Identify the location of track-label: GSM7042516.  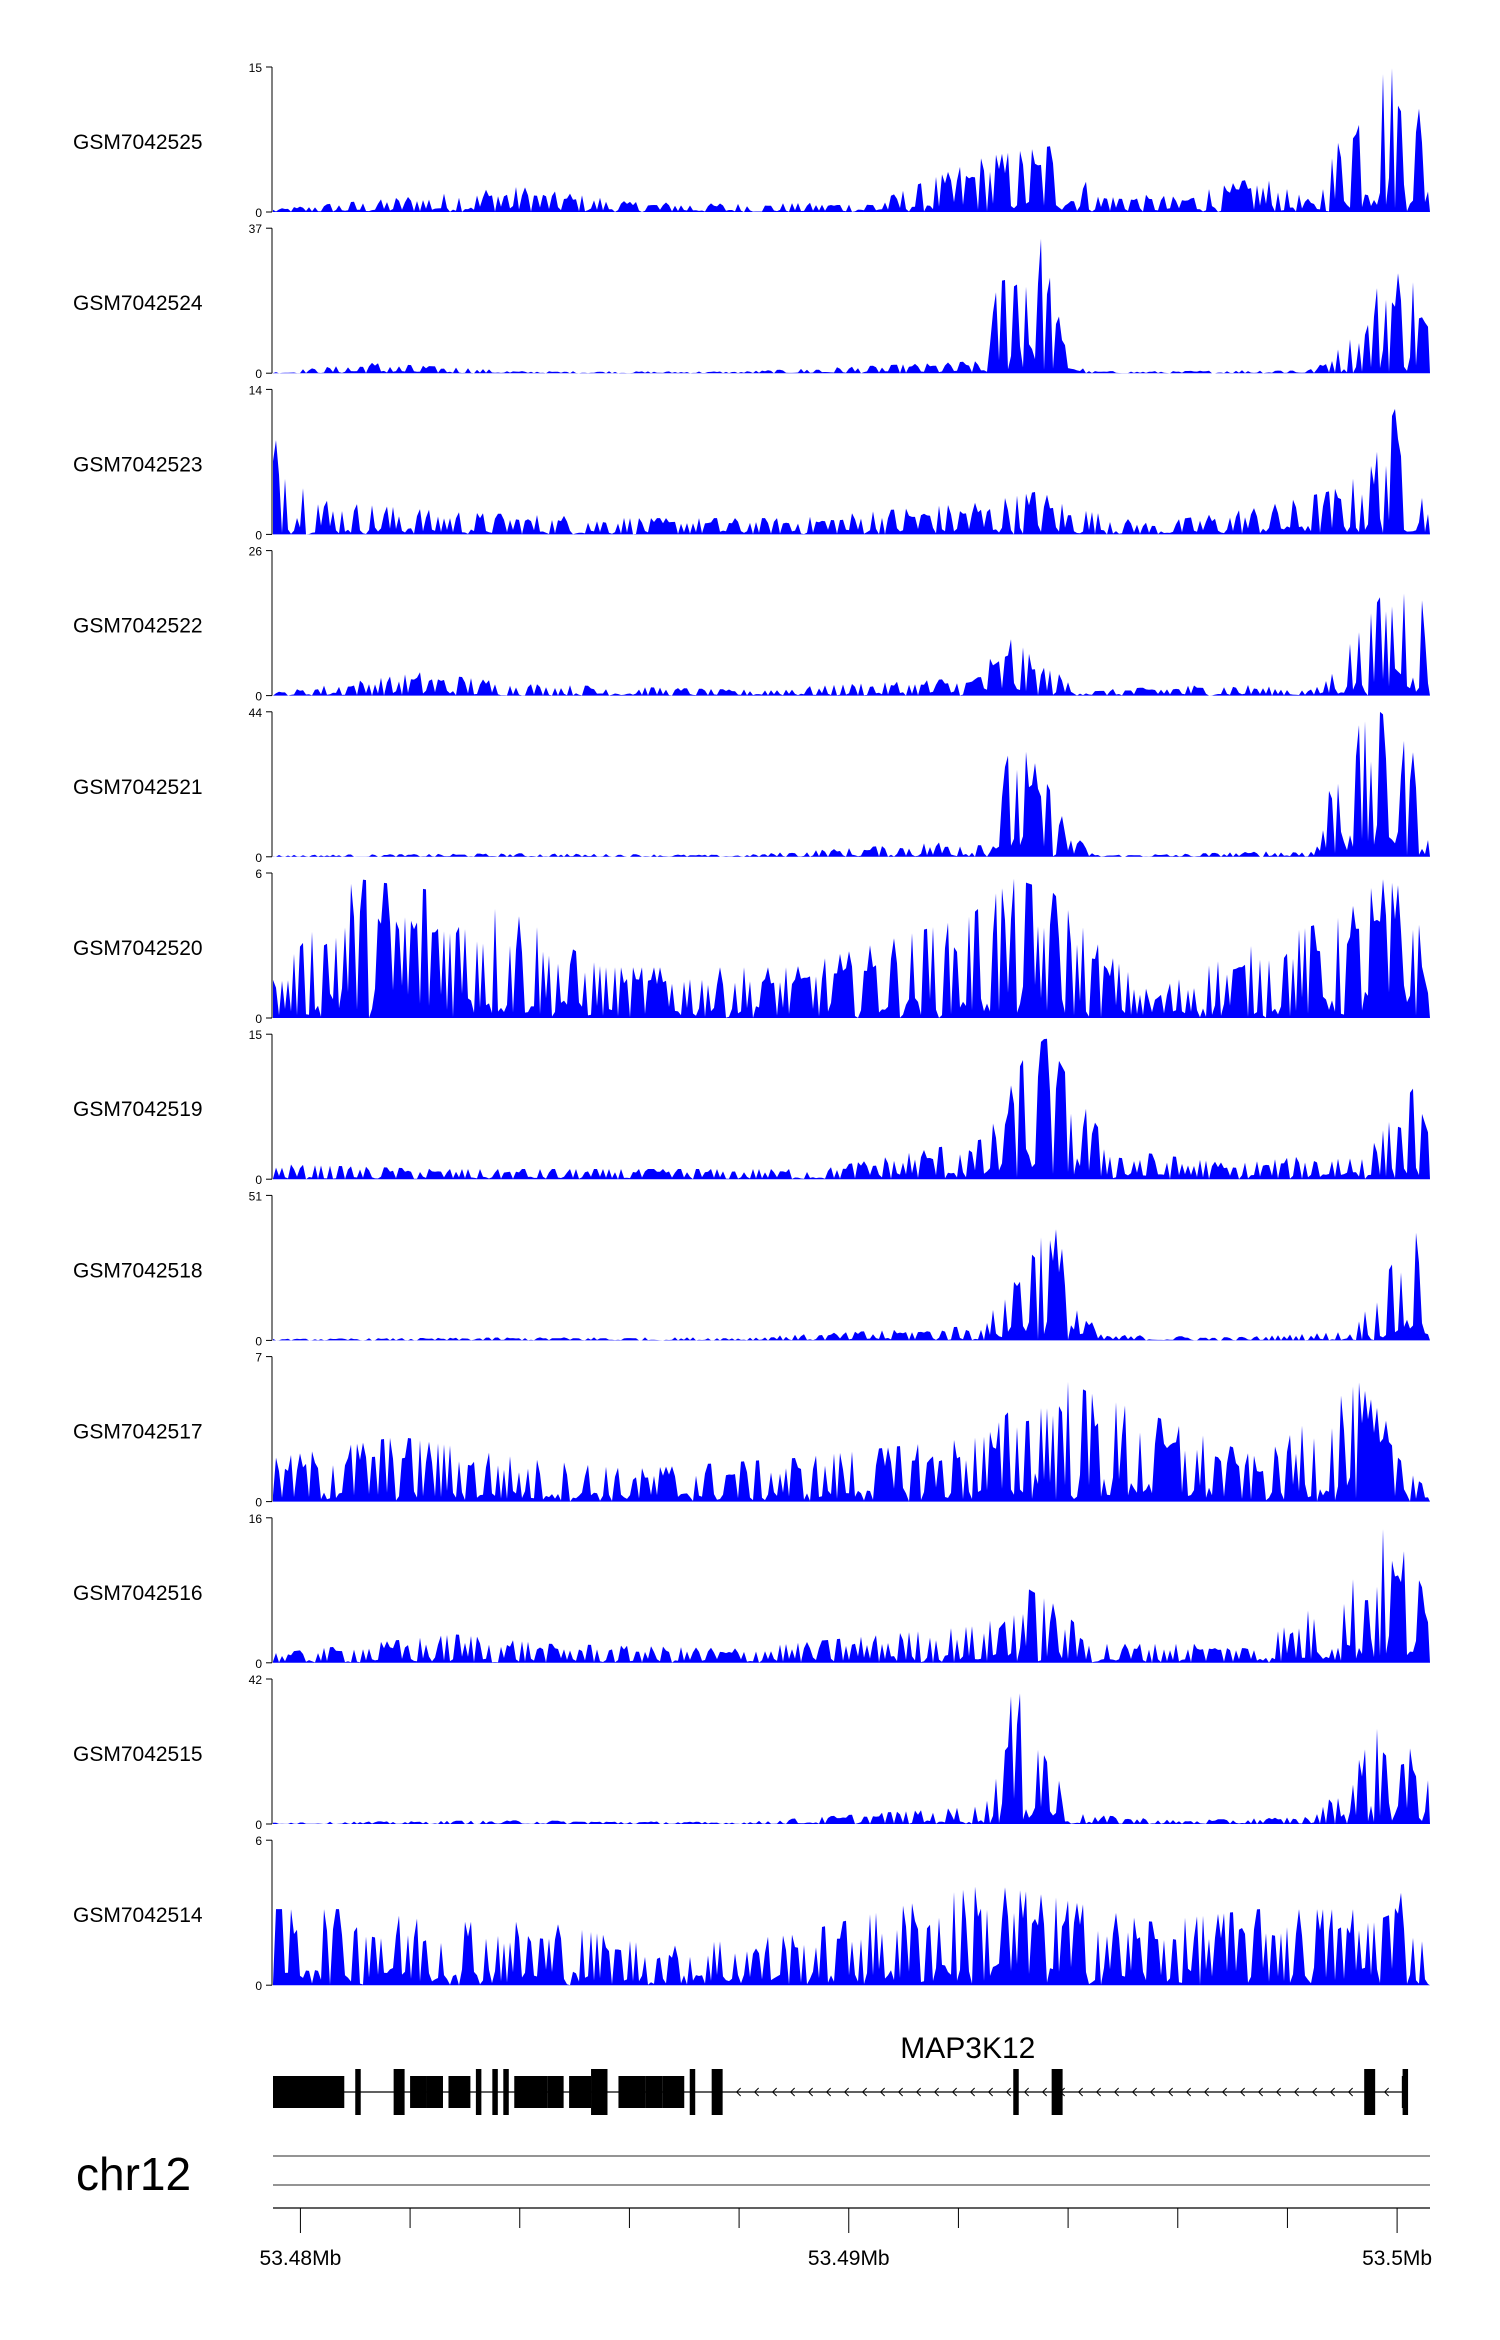
(138, 1593).